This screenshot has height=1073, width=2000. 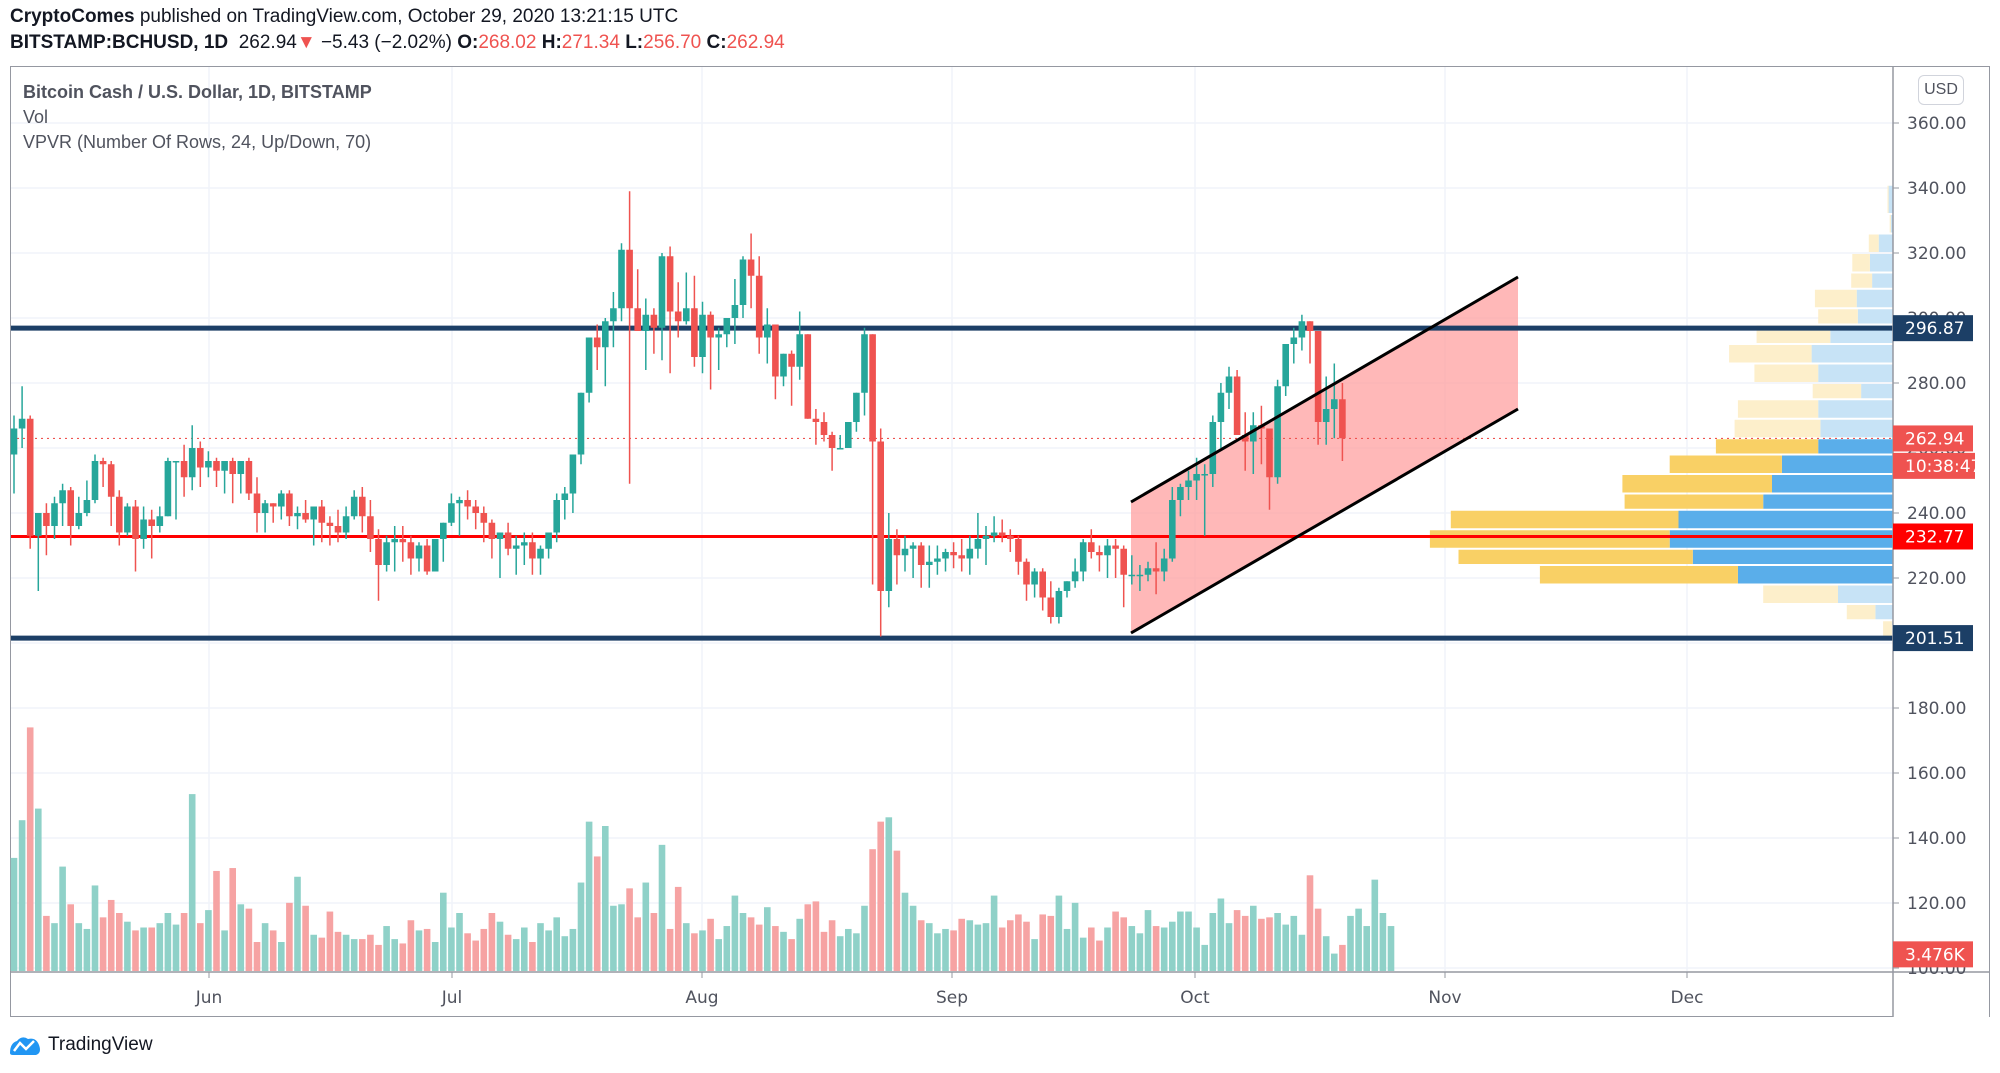 I want to click on price-axis-label: 340.00, so click(x=1936, y=189).